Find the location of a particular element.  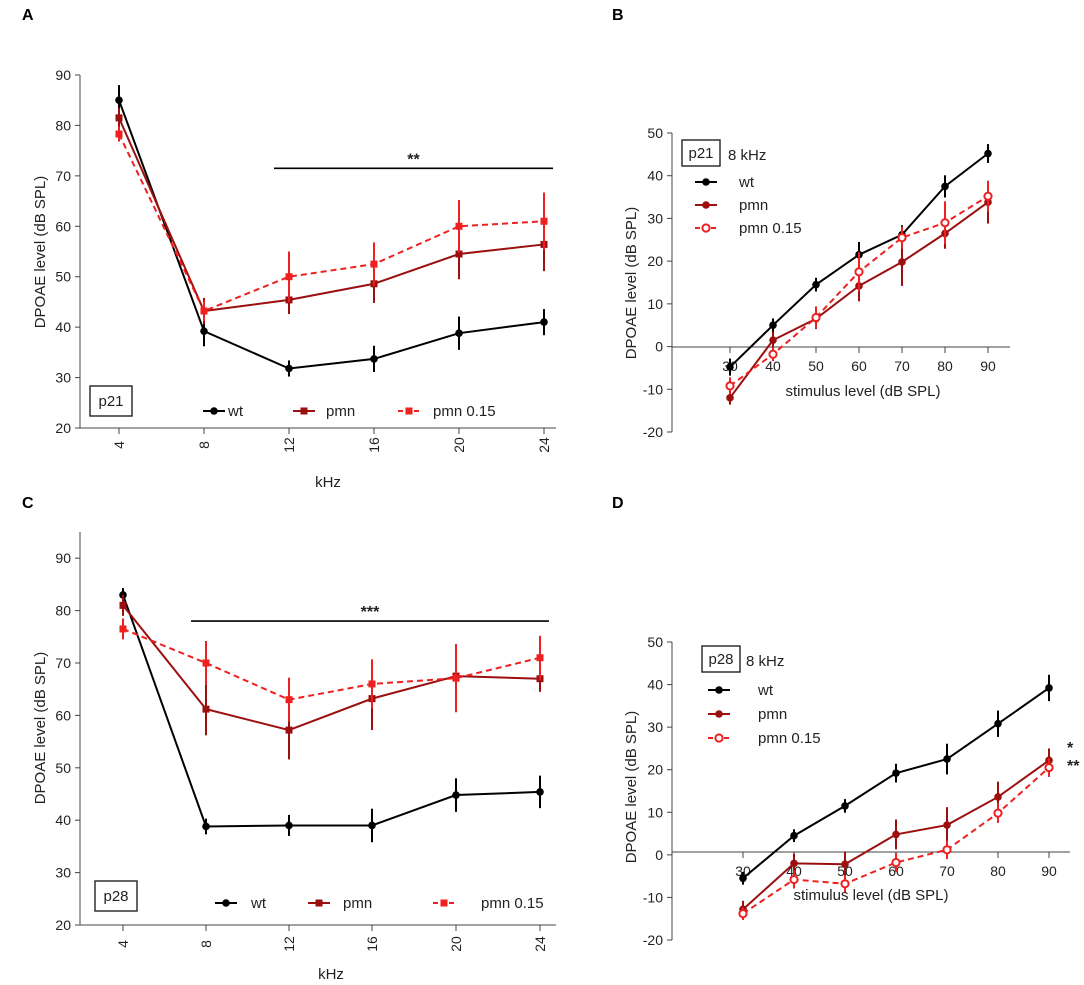

y-tick-label: -10 is located at coordinates (653, 897).